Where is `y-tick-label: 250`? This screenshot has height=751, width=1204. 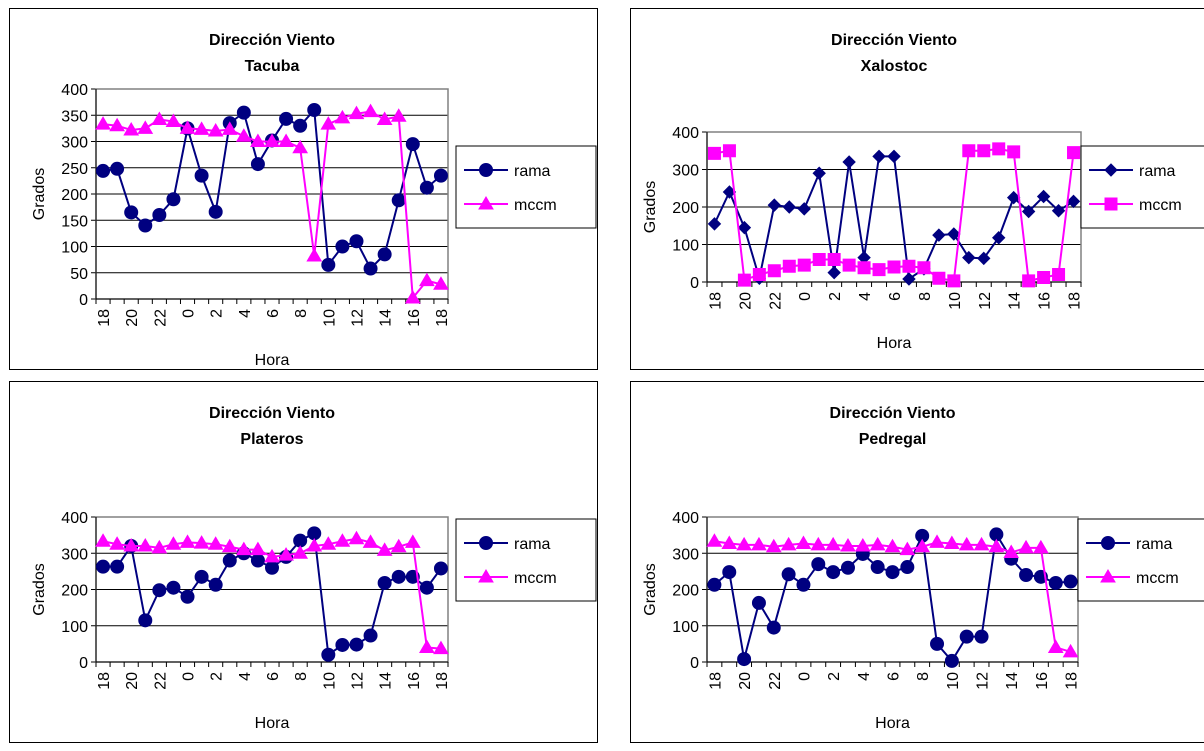
y-tick-label: 250 is located at coordinates (74, 169).